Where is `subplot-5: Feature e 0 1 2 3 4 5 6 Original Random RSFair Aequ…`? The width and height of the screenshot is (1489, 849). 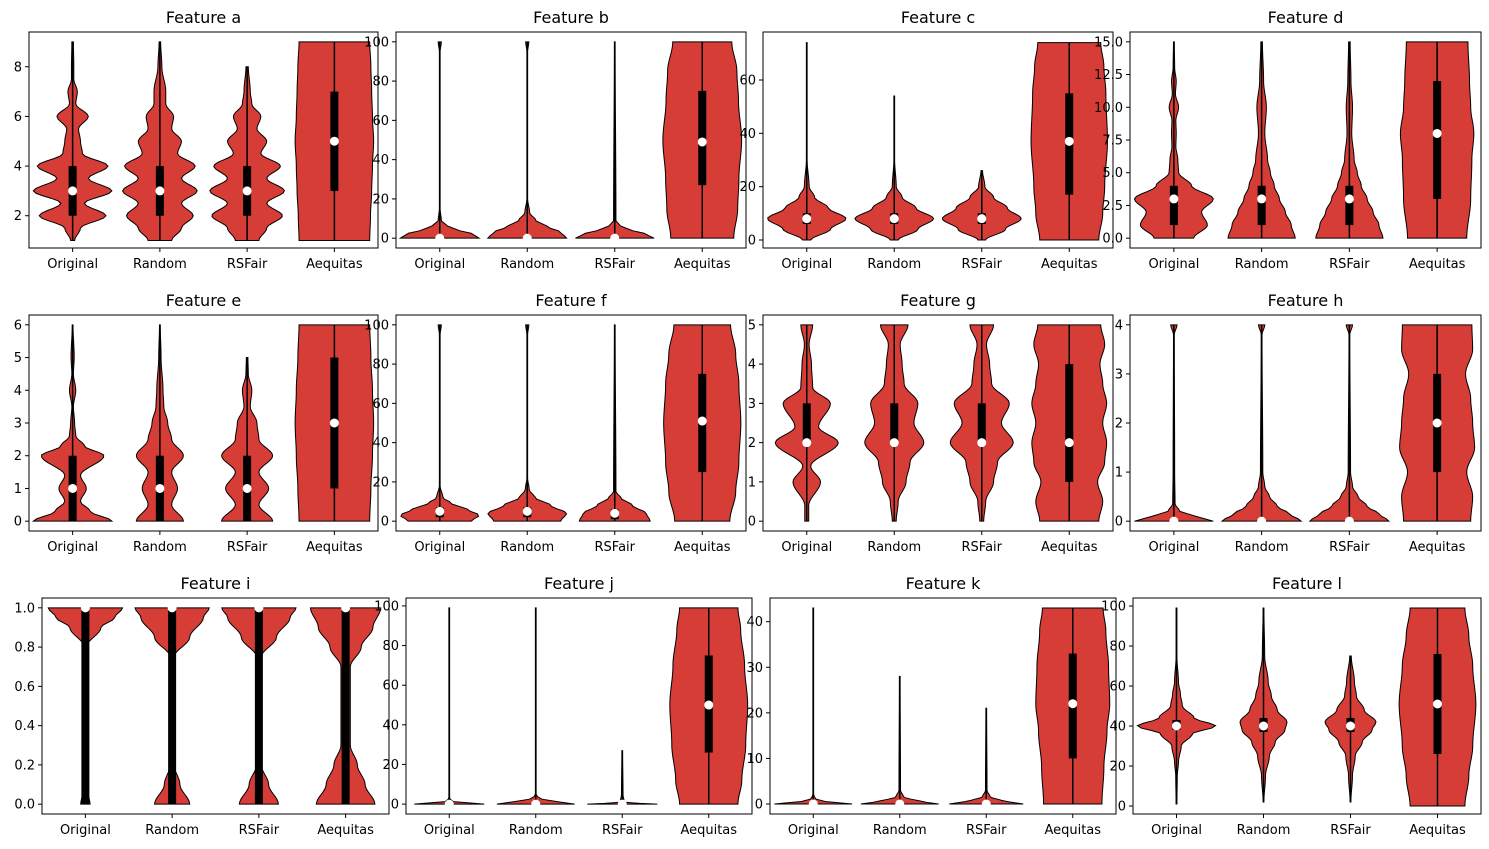
subplot-5: Feature e 0 1 2 3 4 5 6 Original Random RSFair Aequ… is located at coordinates (196, 423).